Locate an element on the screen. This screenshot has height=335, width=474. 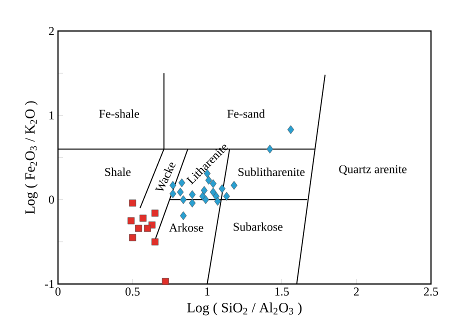
x-tick-label: 2.5 is located at coordinates (431, 292).